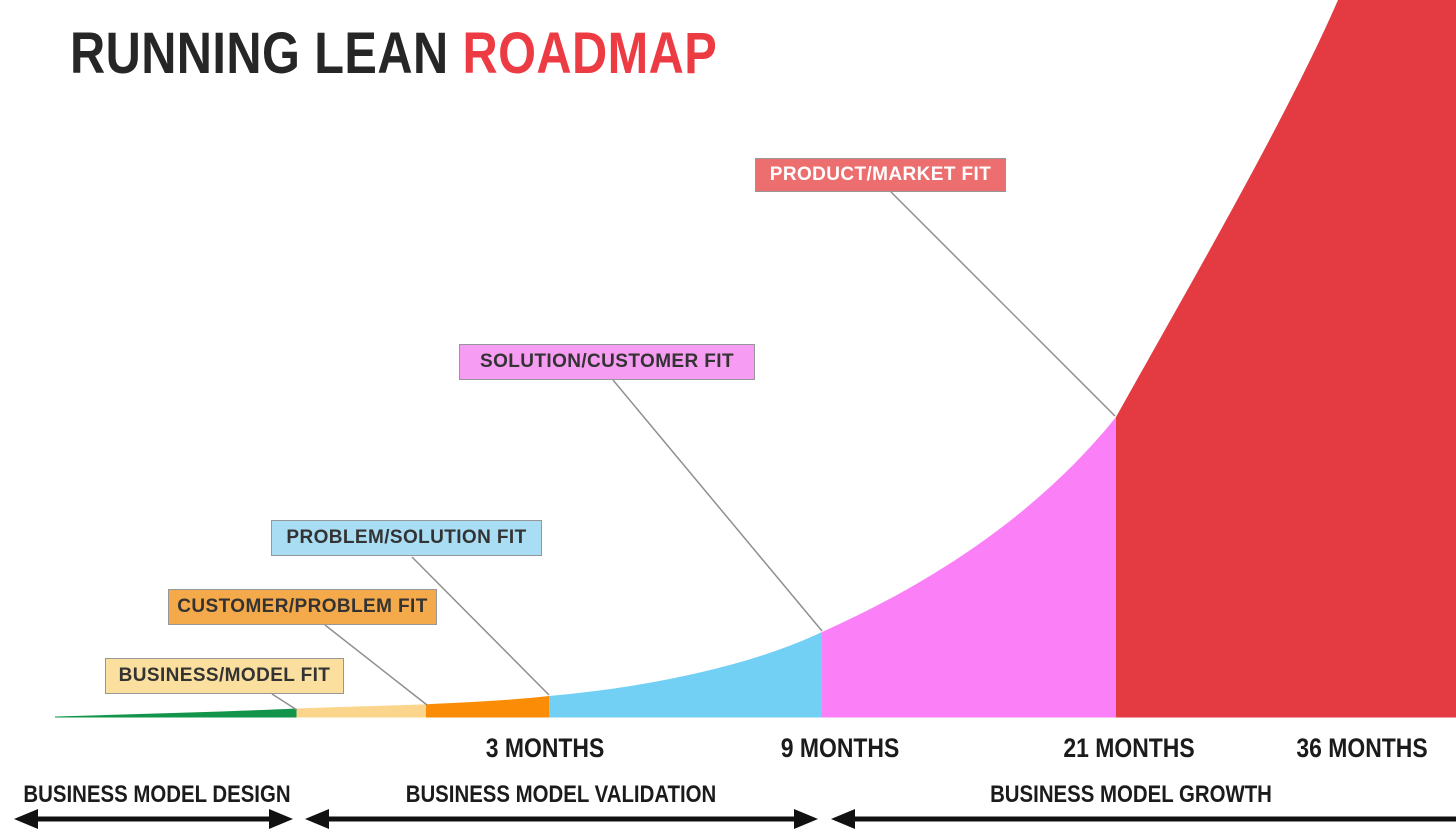 The height and width of the screenshot is (840, 1456). I want to click on label-business-model-fit: BUSINESS/MODEL FIT, so click(224, 676).